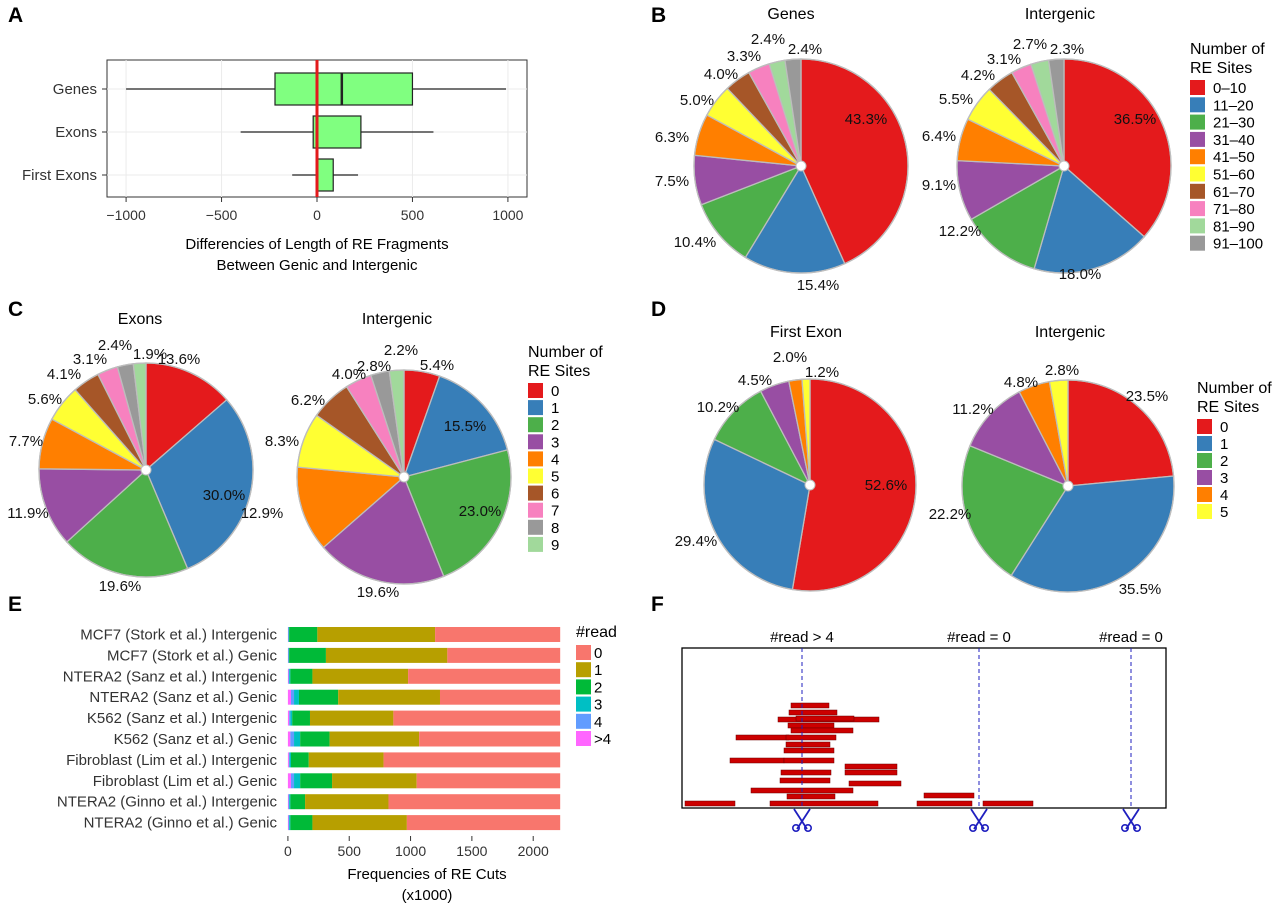  Describe the element at coordinates (924, 728) in the screenshot. I see `schematic-frame` at that location.